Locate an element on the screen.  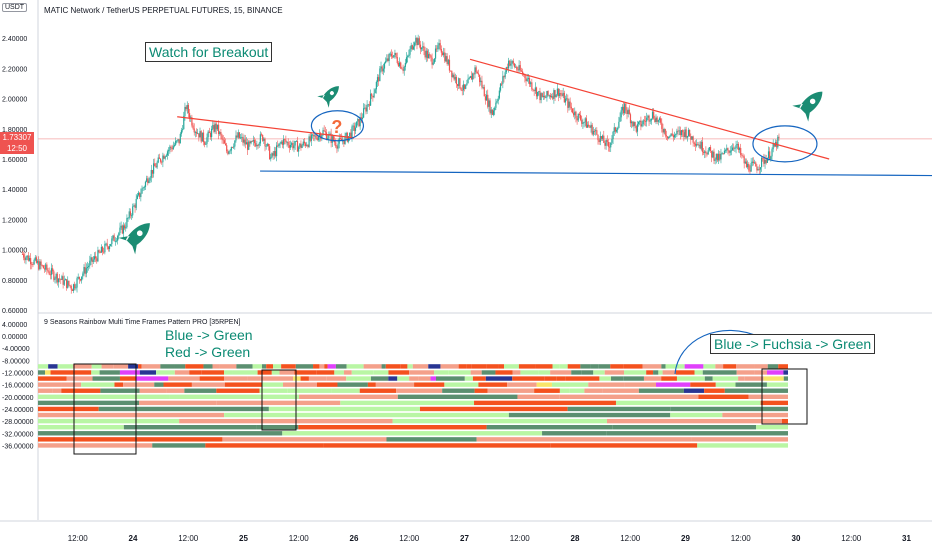
indicator-tick-label: -20.00000 is located at coordinates (18, 398).